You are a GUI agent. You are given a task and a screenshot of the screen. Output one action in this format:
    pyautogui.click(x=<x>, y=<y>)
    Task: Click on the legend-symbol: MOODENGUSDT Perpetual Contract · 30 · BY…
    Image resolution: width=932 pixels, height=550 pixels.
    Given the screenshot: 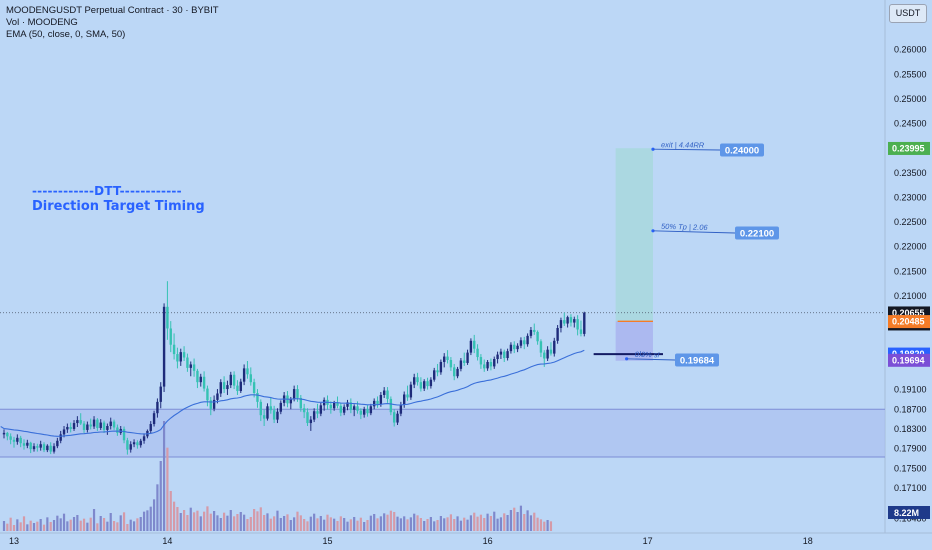 What is the action you would take?
    pyautogui.click(x=112, y=10)
    